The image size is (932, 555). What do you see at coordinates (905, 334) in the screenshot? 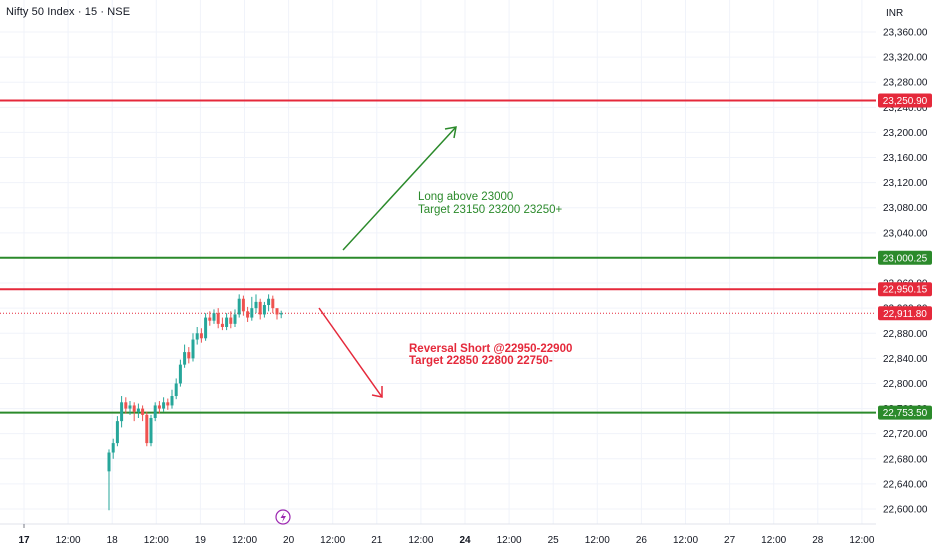
I see `price-tick-label: 22,880.00` at bounding box center [905, 334].